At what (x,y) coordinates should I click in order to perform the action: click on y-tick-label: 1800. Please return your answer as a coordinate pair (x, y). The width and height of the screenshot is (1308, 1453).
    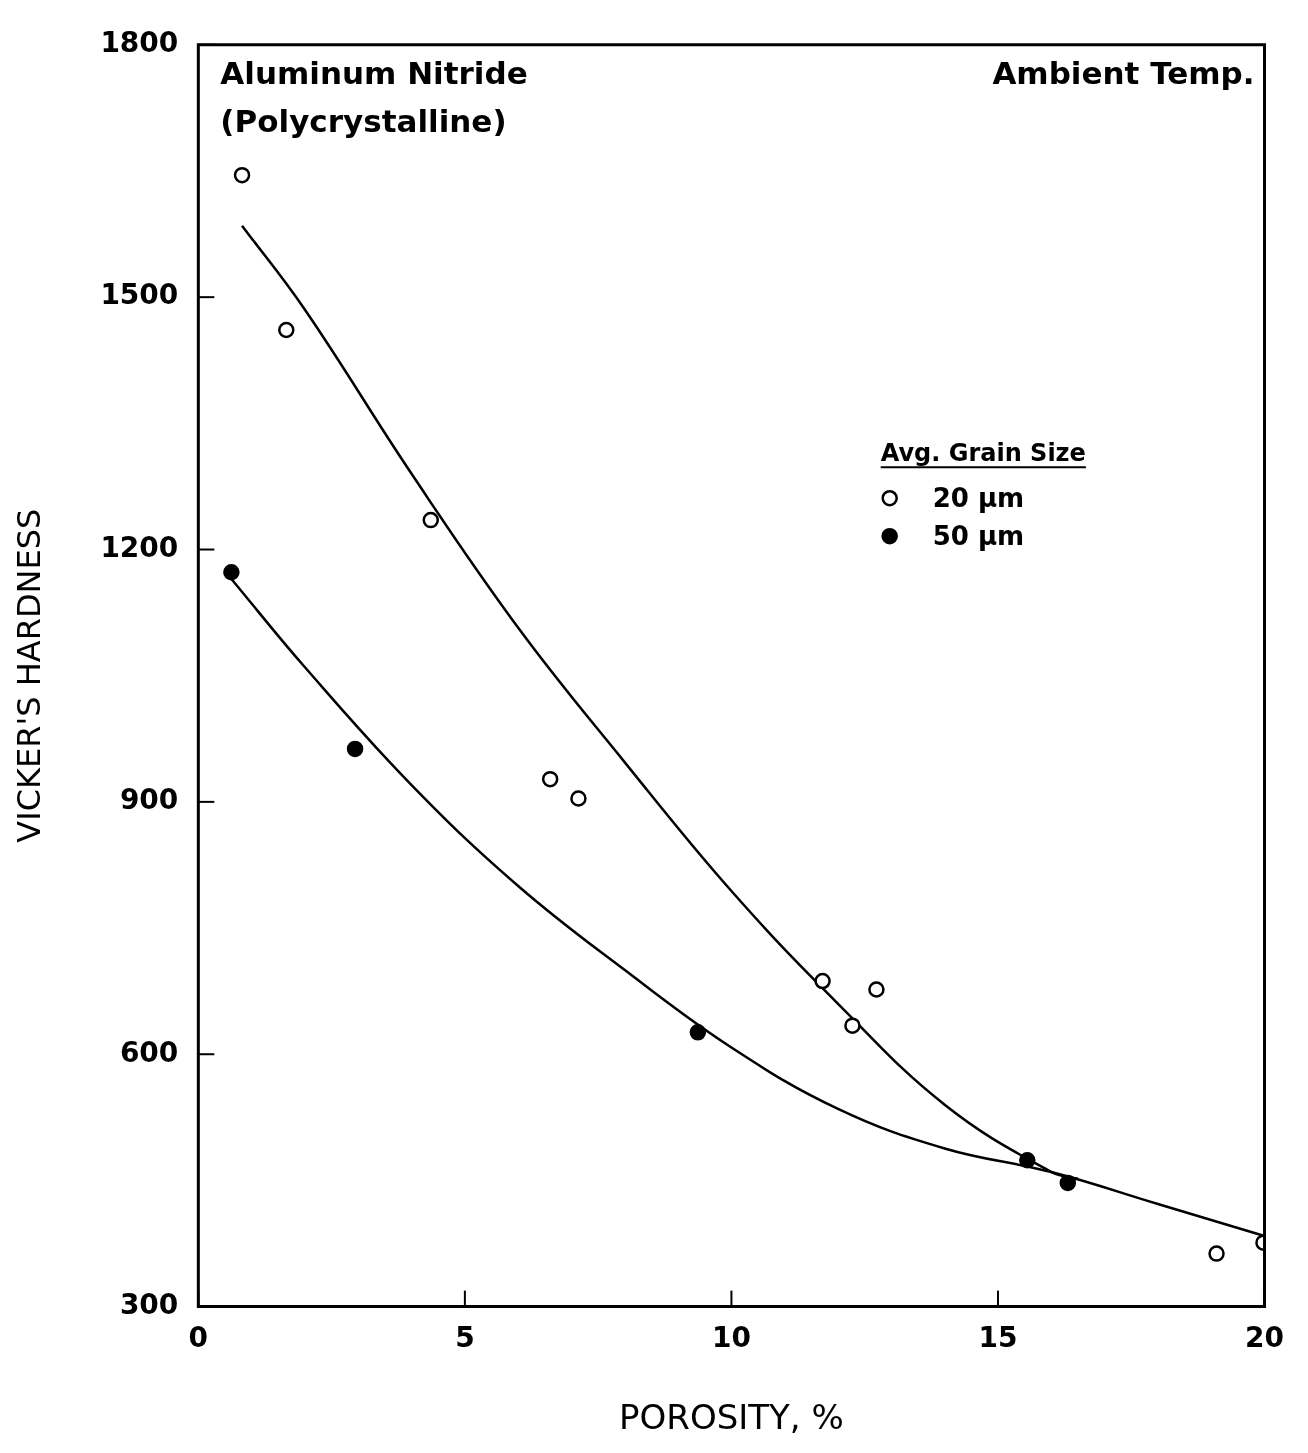
    Looking at the image, I should click on (139, 43).